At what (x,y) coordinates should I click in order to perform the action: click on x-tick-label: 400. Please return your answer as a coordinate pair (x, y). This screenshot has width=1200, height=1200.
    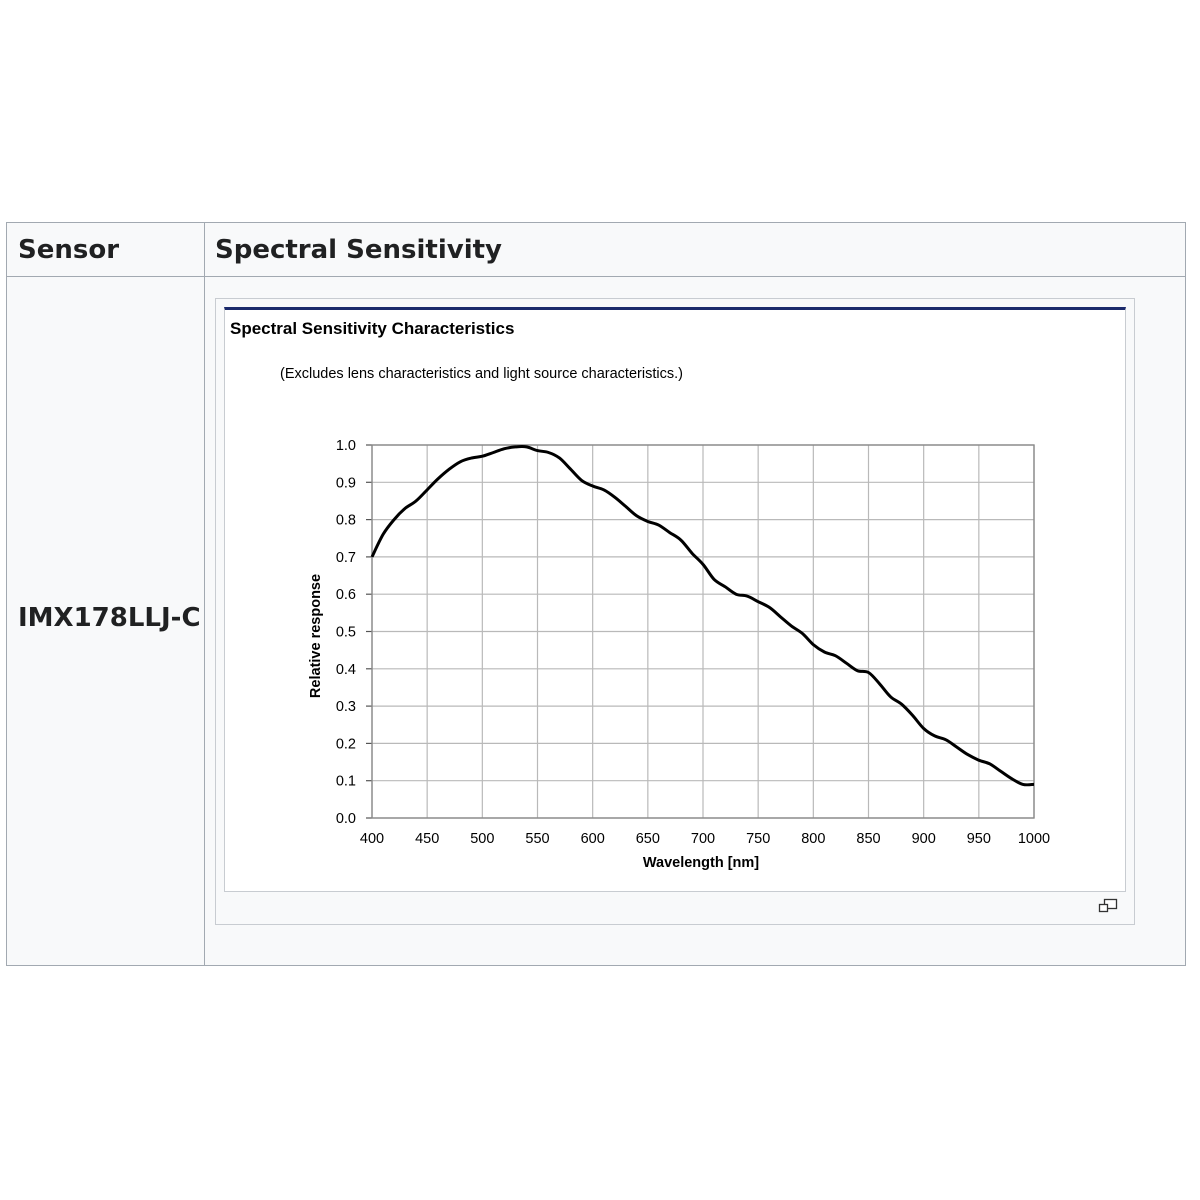
    Looking at the image, I should click on (372, 839).